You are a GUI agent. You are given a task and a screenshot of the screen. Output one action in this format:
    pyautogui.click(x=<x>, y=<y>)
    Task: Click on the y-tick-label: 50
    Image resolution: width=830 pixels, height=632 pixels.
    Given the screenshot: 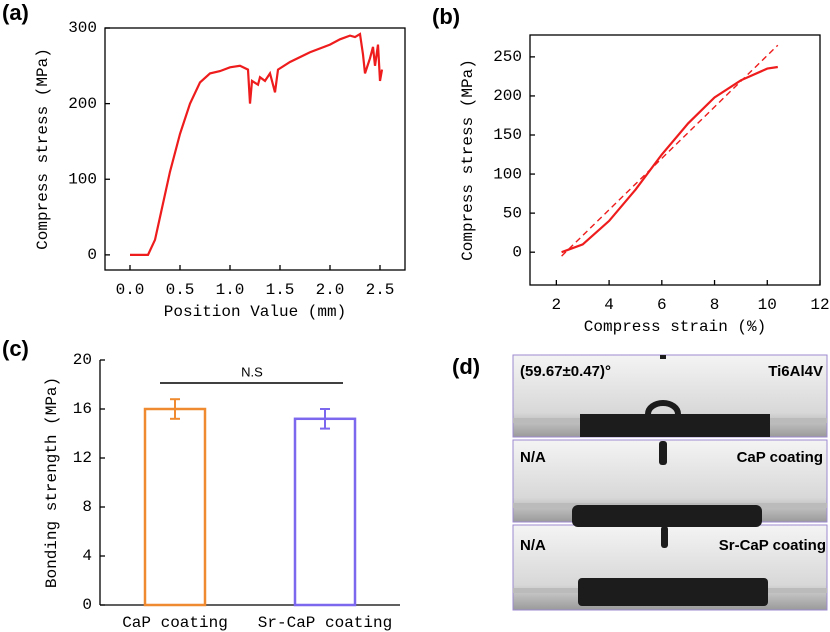 What is the action you would take?
    pyautogui.click(x=512, y=213)
    